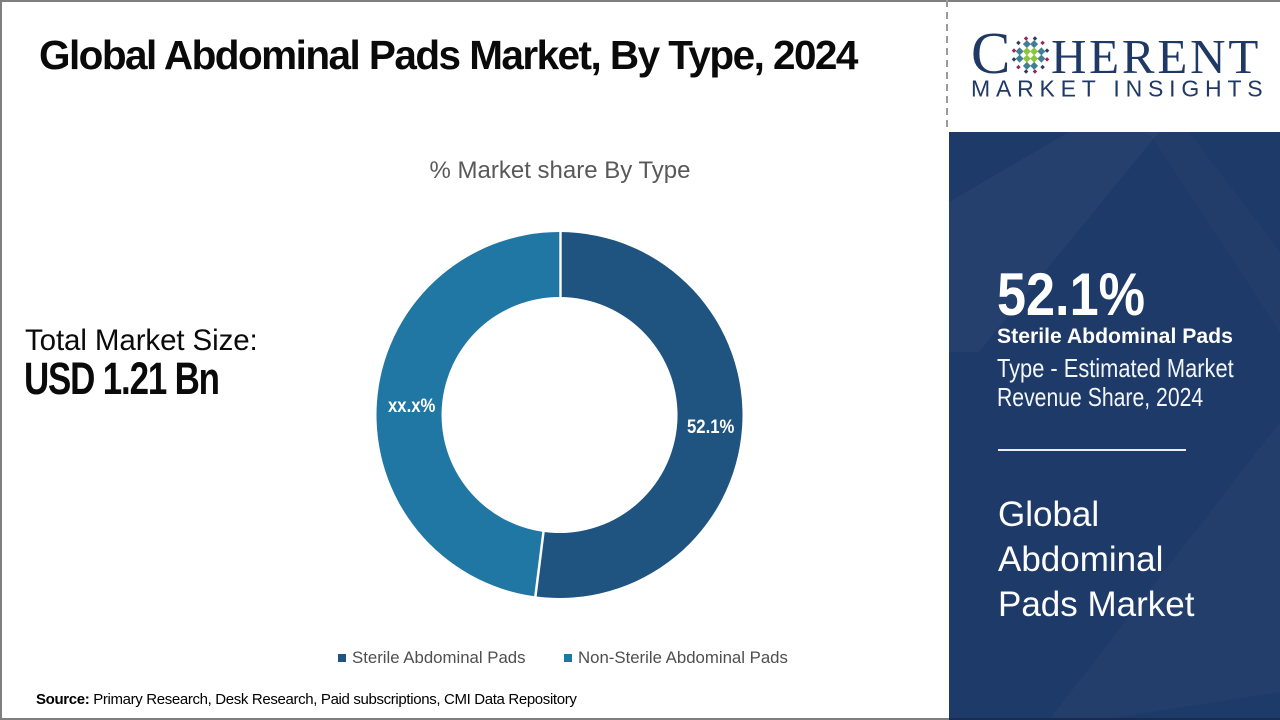  I want to click on svg-text: HERENT, so click(1156, 56).